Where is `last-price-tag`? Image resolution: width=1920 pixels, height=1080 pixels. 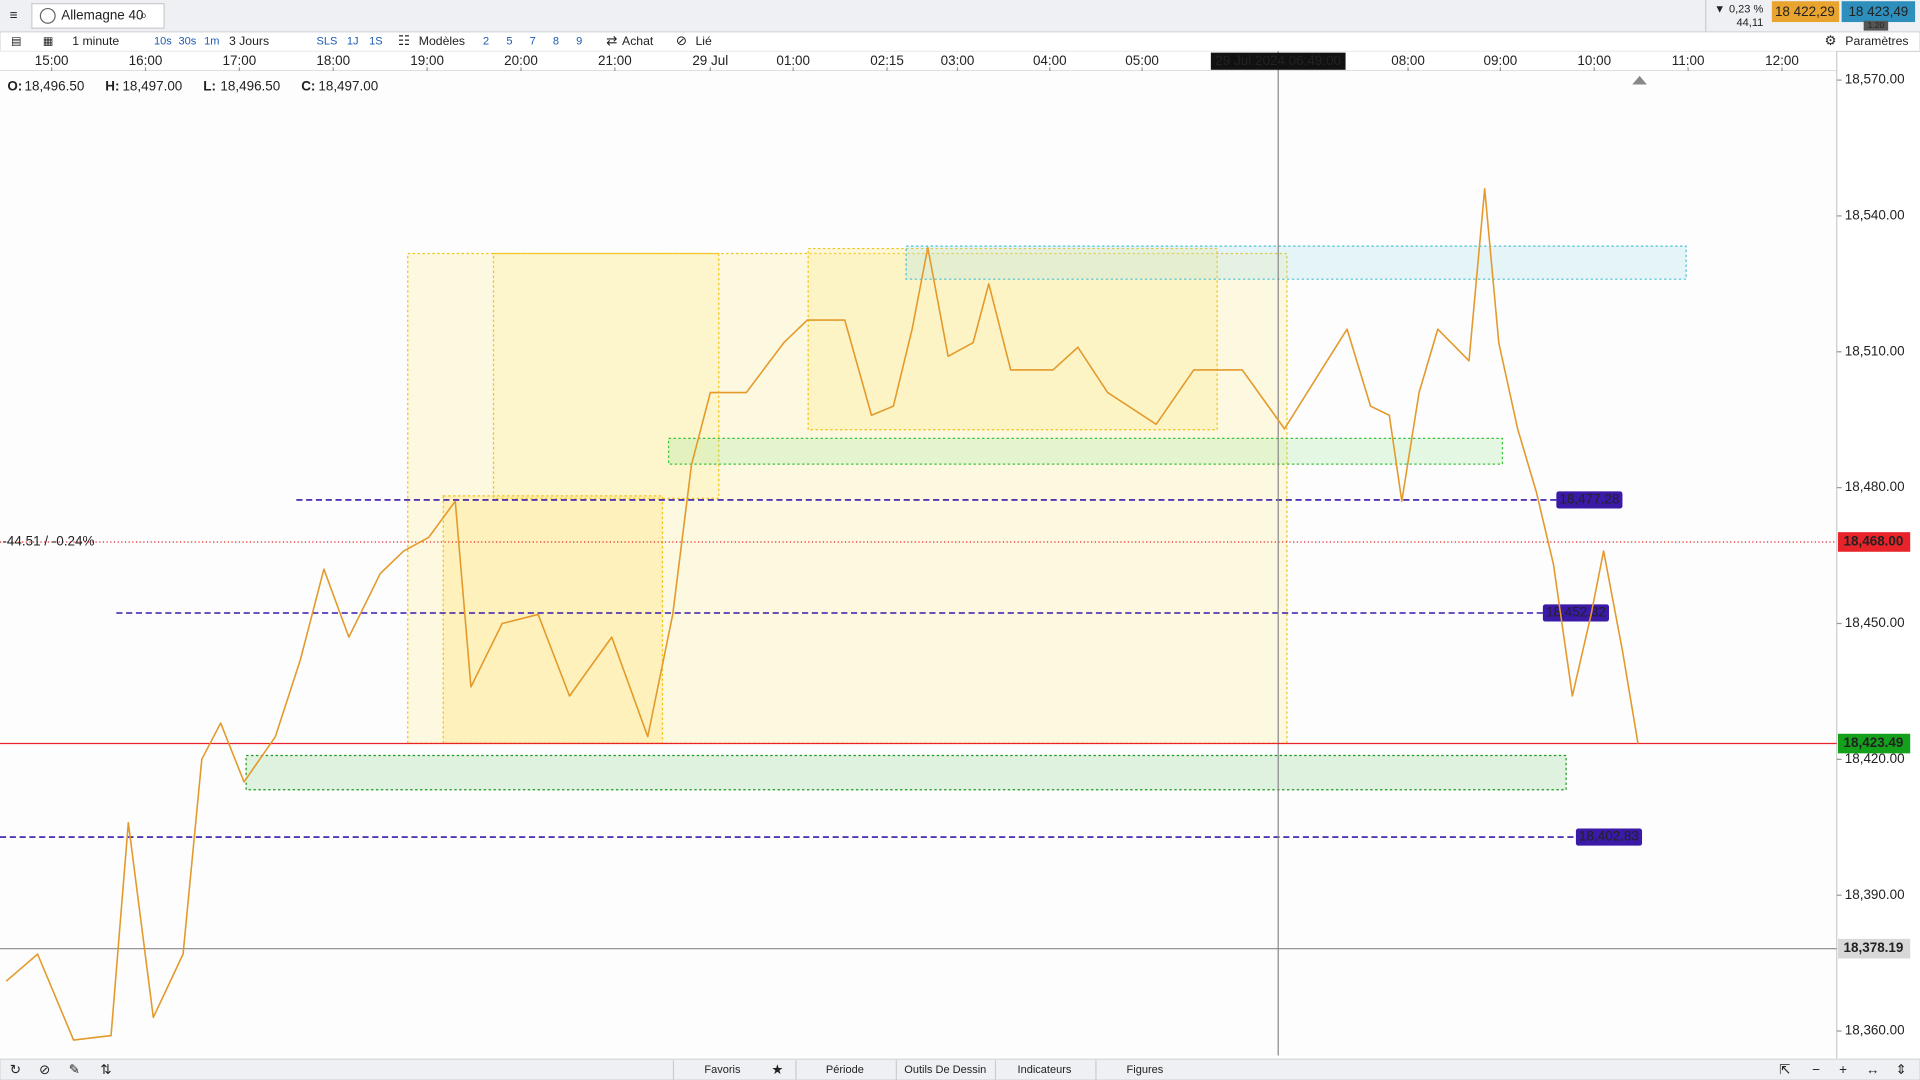
last-price-tag is located at coordinates (1874, 743).